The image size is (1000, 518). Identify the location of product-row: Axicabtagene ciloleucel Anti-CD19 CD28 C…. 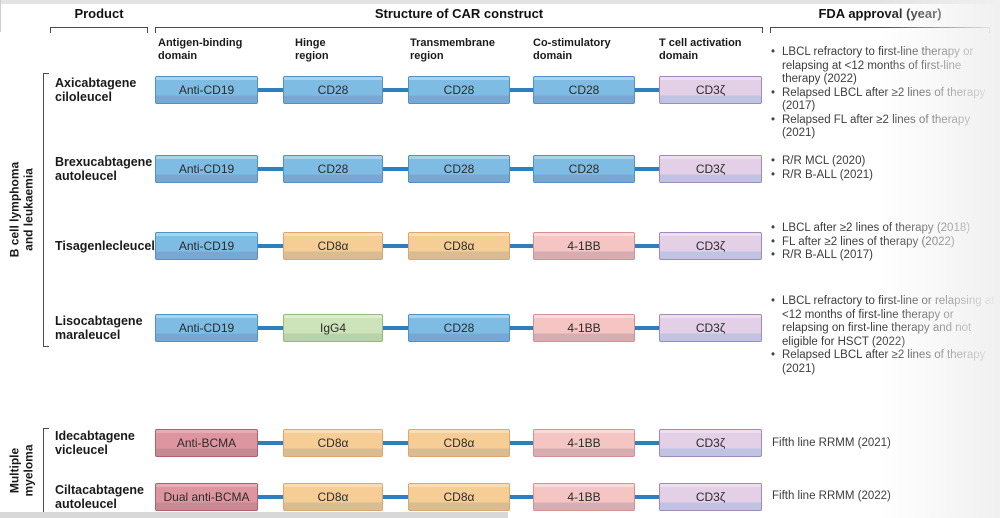
(500, 90).